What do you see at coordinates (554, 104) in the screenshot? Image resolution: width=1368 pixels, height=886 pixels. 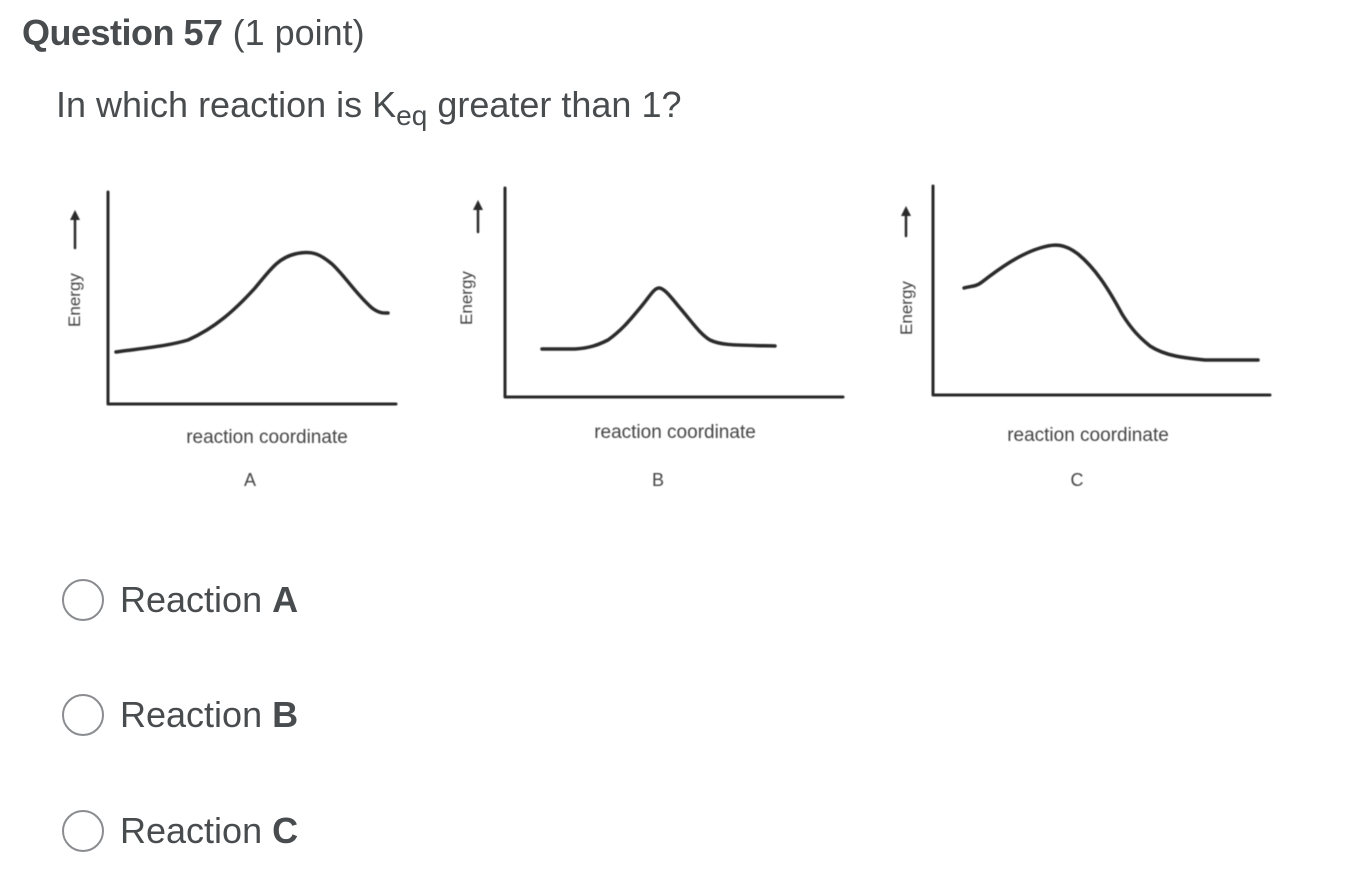 I see `prompt-text-after: greater than 1?` at bounding box center [554, 104].